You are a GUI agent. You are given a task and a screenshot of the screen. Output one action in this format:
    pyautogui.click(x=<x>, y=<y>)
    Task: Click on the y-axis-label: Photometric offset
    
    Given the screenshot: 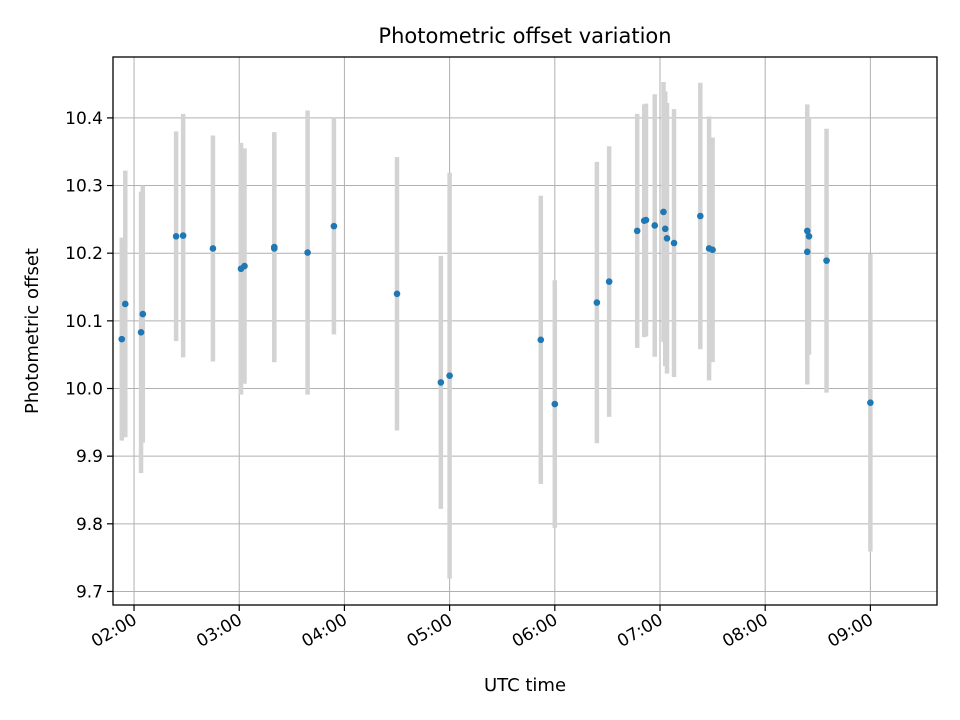 What is the action you would take?
    pyautogui.click(x=32, y=331)
    